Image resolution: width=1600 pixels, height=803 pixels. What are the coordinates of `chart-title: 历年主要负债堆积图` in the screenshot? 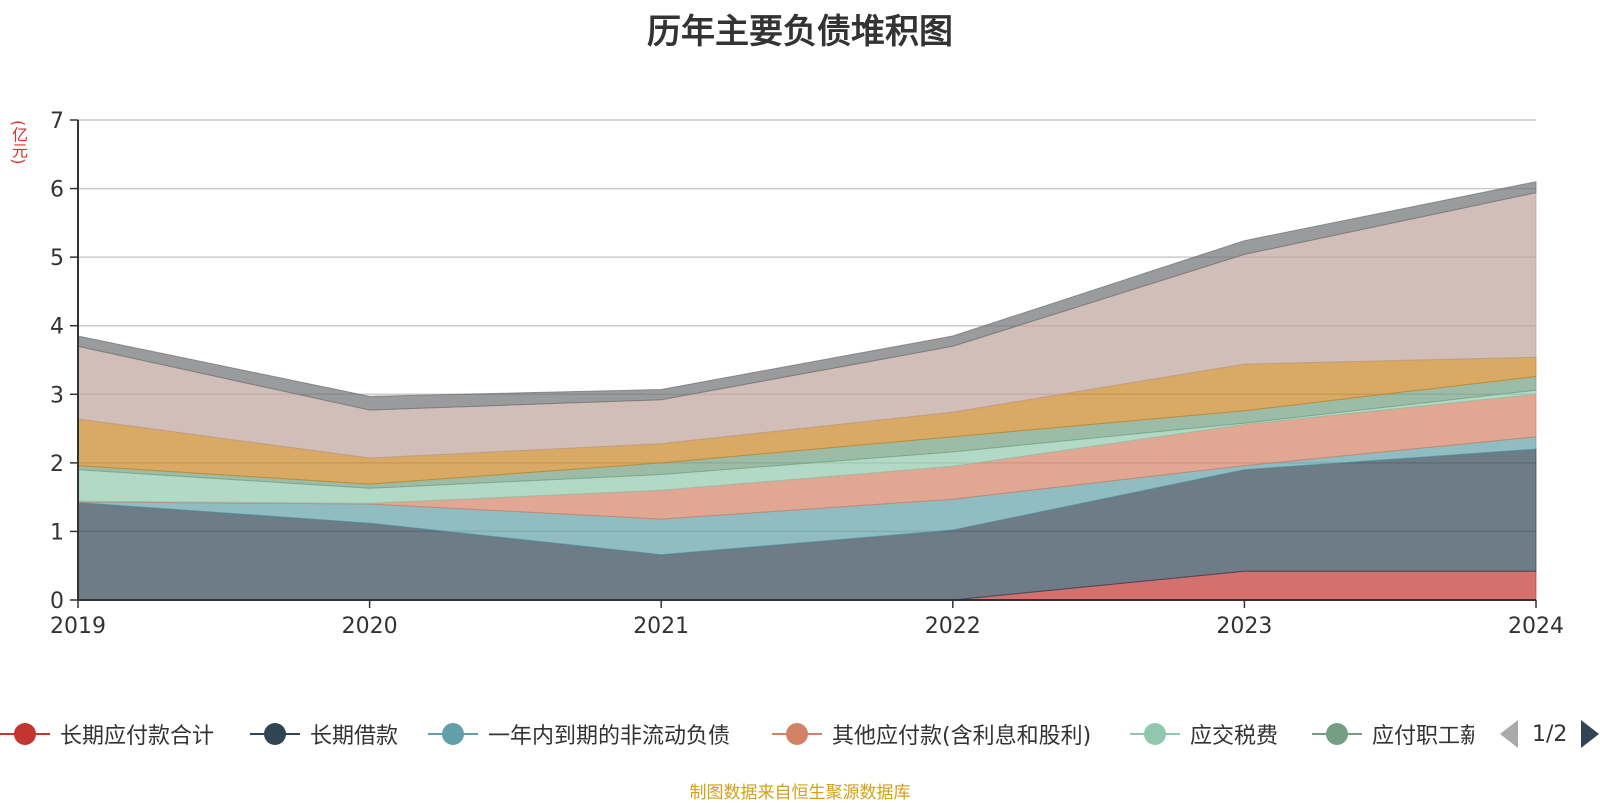 It's located at (800, 32).